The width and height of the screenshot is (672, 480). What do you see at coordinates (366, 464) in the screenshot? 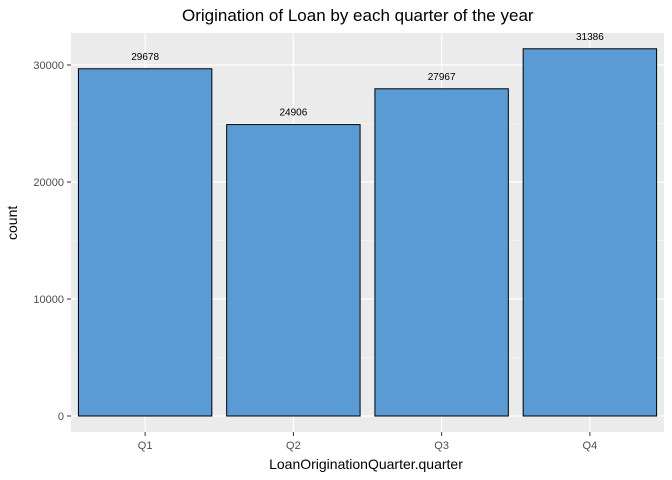
I see `x-axis-label: LoanOriginationQuarter.quarter` at bounding box center [366, 464].